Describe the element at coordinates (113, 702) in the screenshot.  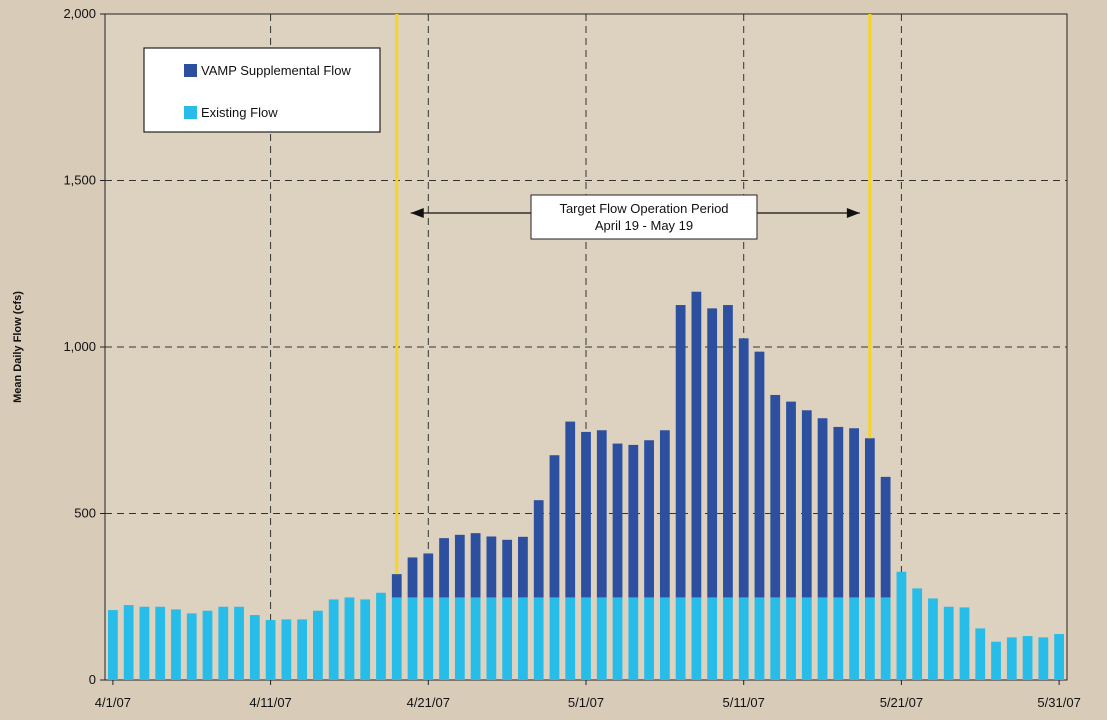
I see `x-tick-label: 4/1/07` at that location.